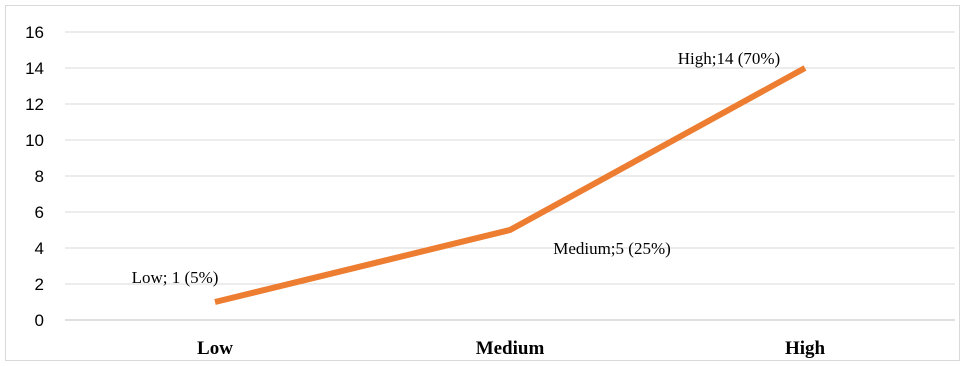  Describe the element at coordinates (34, 176) in the screenshot. I see `y-axis-ticks: 0 2 4 6 8 10 12 14 16` at that location.